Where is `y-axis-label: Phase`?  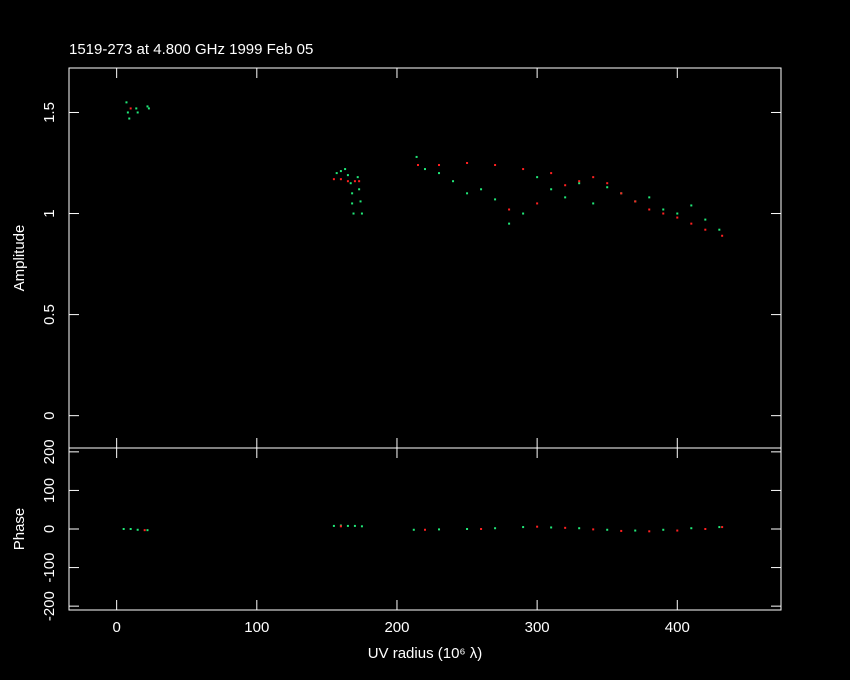
y-axis-label: Phase is located at coordinates (19, 529).